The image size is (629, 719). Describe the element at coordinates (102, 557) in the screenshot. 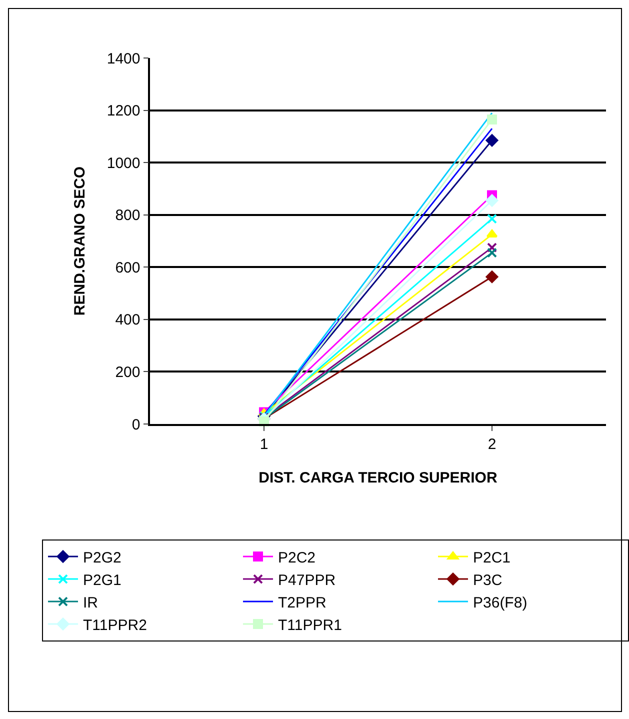

I see `legend-label: P2G2` at that location.